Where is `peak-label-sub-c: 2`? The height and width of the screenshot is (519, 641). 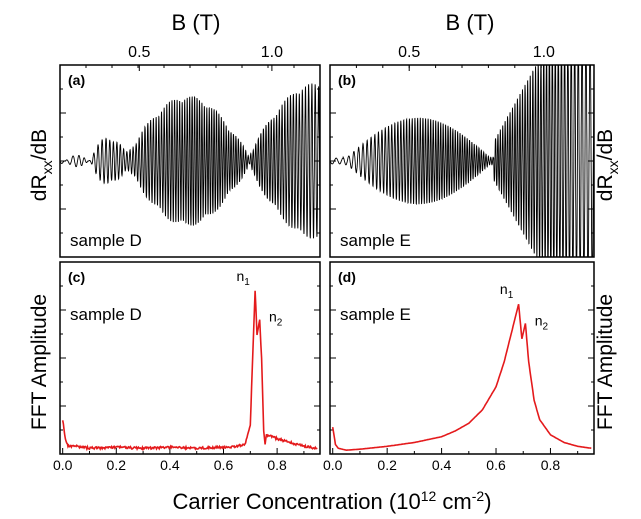 peak-label-sub-c: 2 is located at coordinates (280, 323).